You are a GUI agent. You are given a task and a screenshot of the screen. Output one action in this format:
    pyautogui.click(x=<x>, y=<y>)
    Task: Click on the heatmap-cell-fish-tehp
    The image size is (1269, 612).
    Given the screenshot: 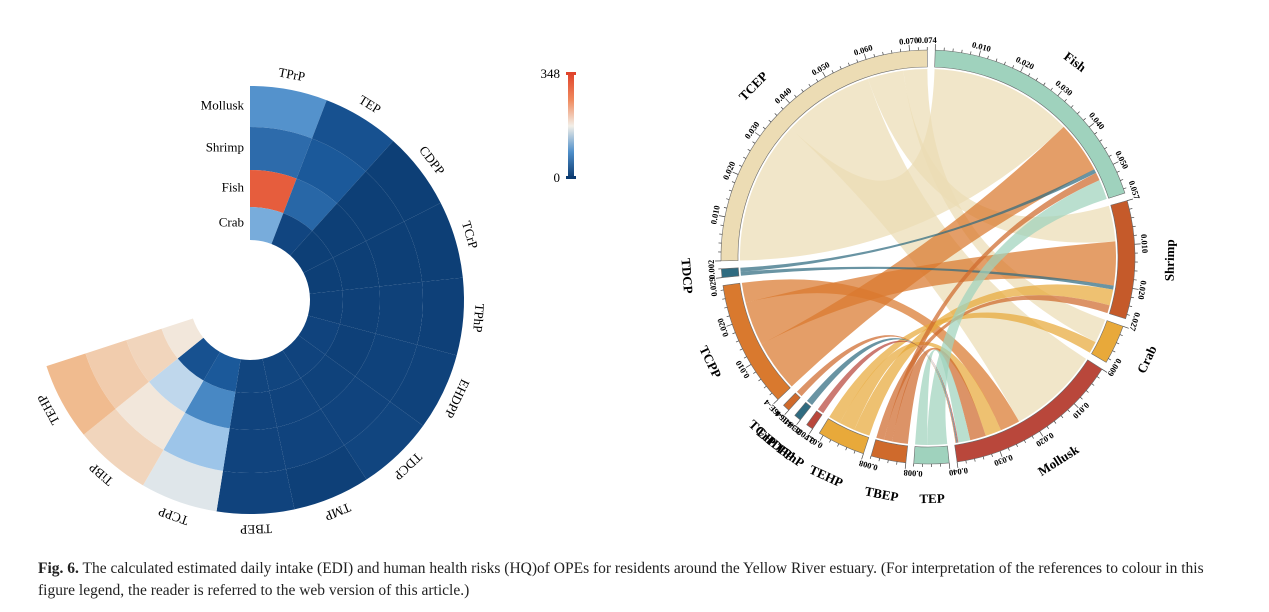 What is the action you would take?
    pyautogui.click(x=152, y=355)
    